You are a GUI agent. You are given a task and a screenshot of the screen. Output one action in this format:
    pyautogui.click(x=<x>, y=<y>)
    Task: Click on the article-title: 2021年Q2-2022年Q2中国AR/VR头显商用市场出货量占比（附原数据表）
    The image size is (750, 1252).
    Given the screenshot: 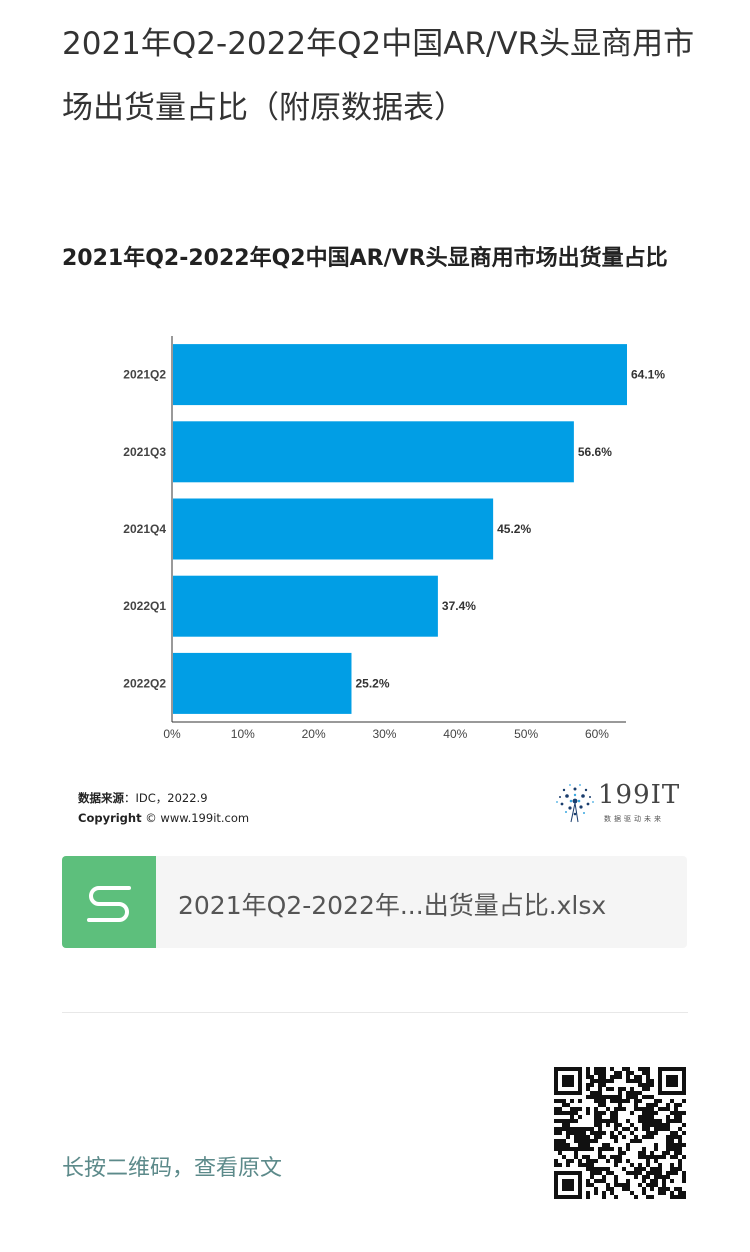 What is the action you would take?
    pyautogui.click(x=378, y=76)
    